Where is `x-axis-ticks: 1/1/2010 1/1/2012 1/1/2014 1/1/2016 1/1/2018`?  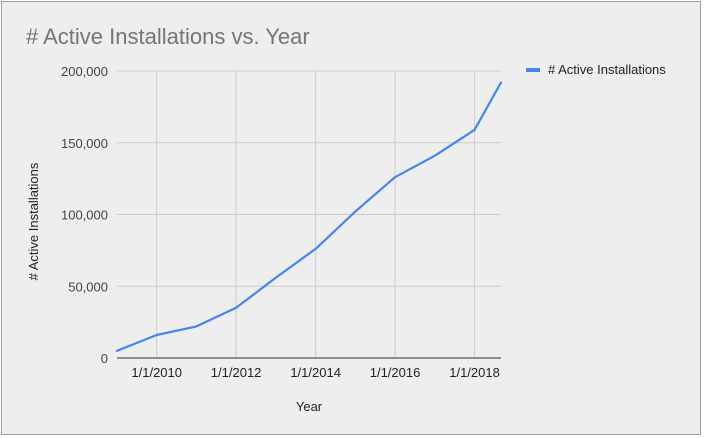
x-axis-ticks: 1/1/2010 1/1/2012 1/1/2014 1/1/2016 1/1/2018 is located at coordinates (315, 372).